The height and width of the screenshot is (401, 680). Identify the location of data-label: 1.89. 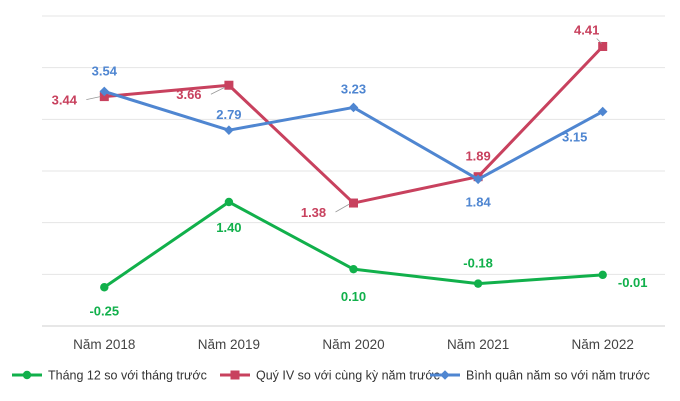
(477, 156).